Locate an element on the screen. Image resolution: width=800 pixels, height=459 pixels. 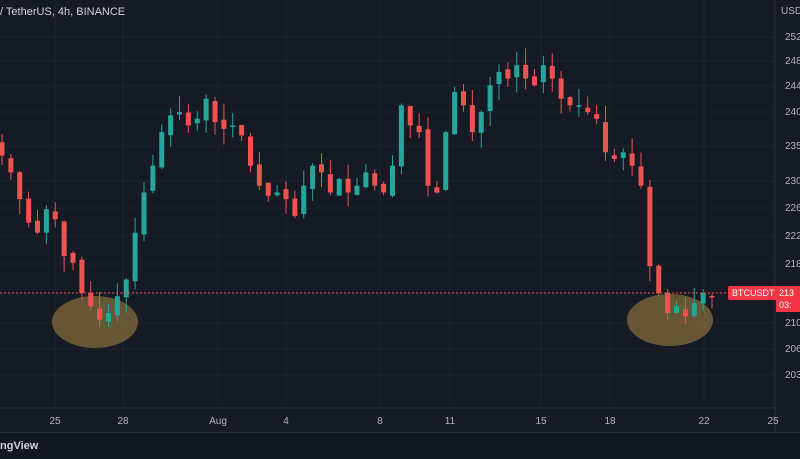
highlight-zones is located at coordinates (382, 321).